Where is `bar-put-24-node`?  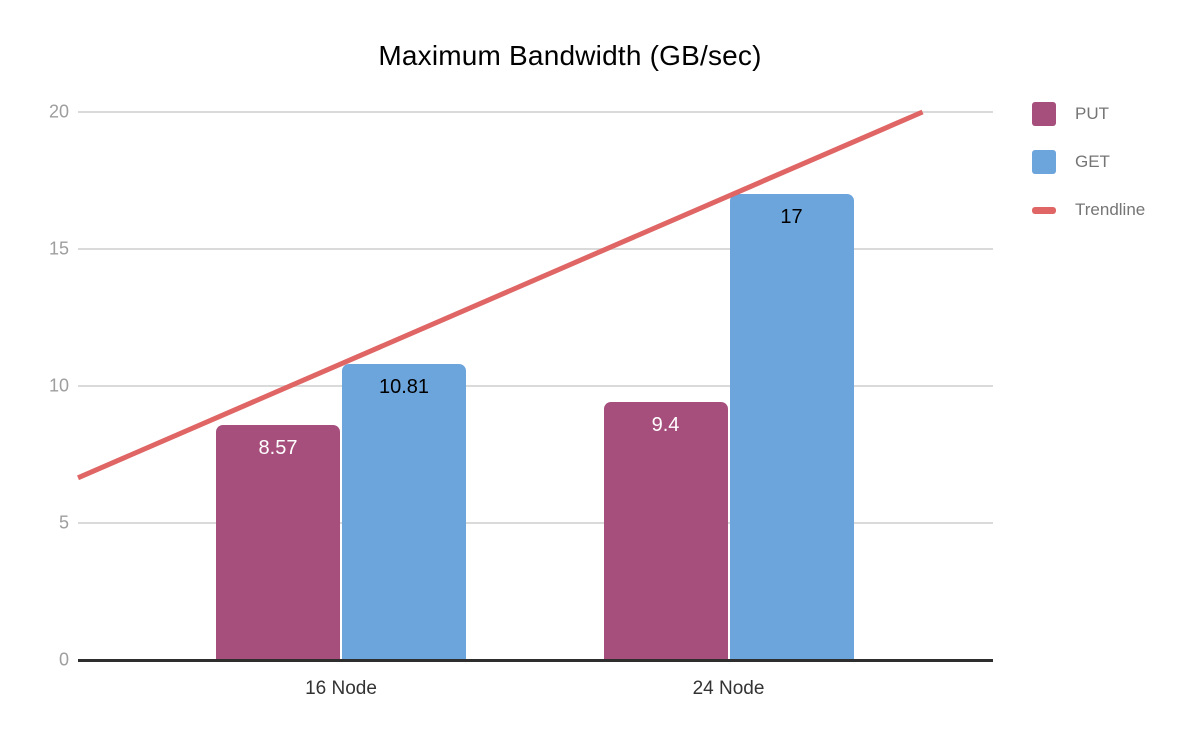 bar-put-24-node is located at coordinates (665, 531).